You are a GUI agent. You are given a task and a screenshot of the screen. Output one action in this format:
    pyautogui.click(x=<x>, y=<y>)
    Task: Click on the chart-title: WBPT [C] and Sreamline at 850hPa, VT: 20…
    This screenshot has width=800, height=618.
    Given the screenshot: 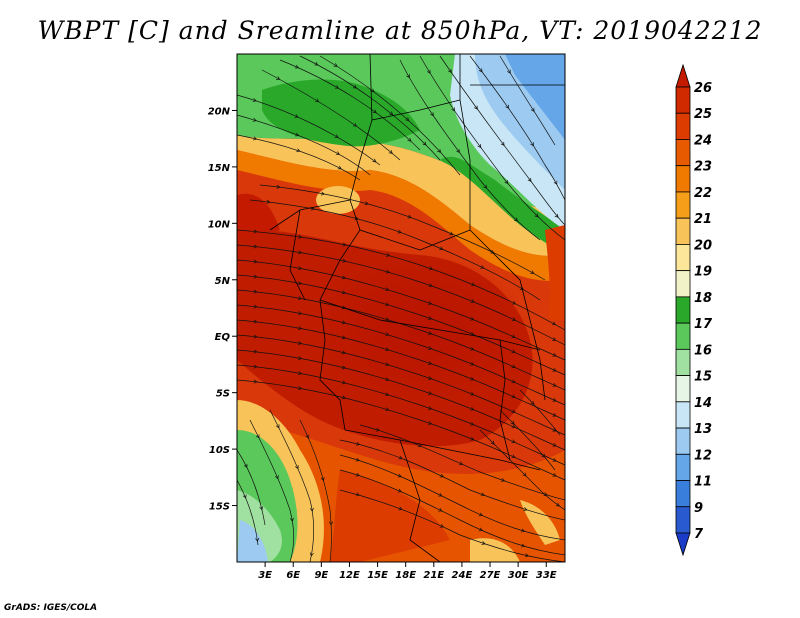 What is the action you would take?
    pyautogui.click(x=400, y=30)
    